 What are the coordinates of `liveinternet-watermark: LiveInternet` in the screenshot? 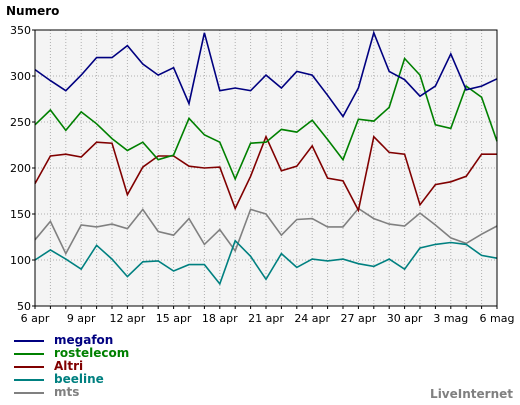 It's located at (471, 394).